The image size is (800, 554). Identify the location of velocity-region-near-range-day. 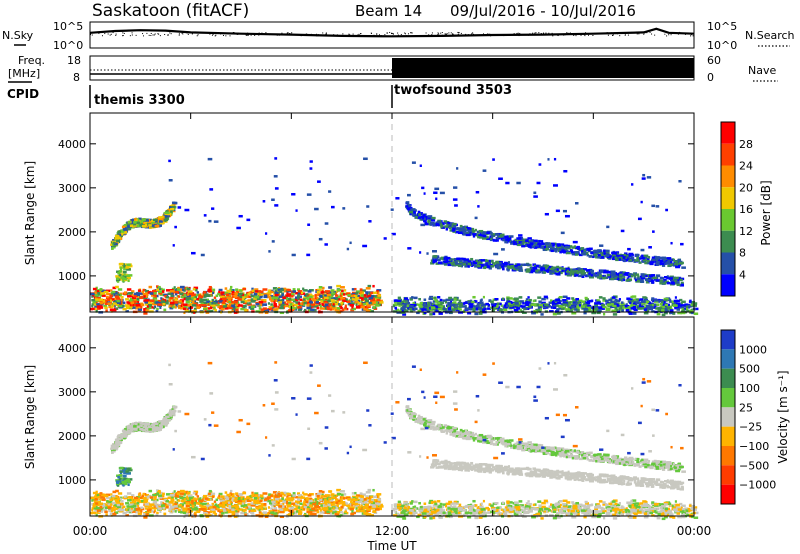
(237, 503).